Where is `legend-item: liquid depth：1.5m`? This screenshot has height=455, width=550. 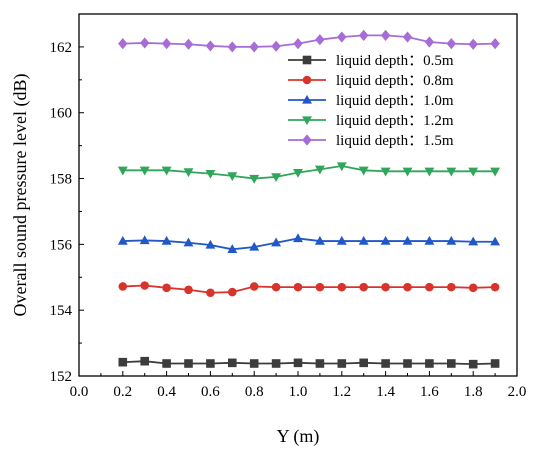
legend-item: liquid depth：1.5m is located at coordinates (371, 141).